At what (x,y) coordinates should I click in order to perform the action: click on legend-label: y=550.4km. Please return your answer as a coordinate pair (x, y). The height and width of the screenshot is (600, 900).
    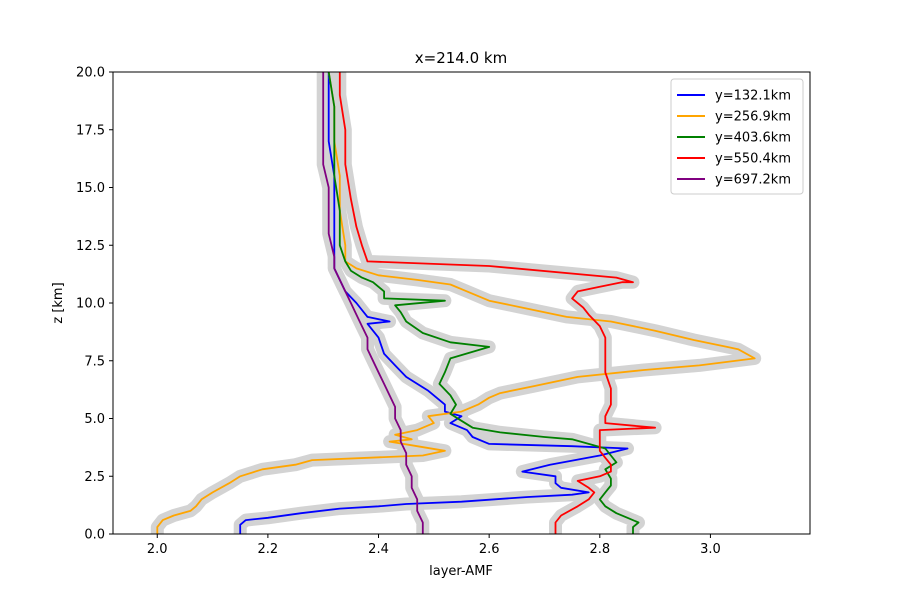
    Looking at the image, I should click on (753, 159).